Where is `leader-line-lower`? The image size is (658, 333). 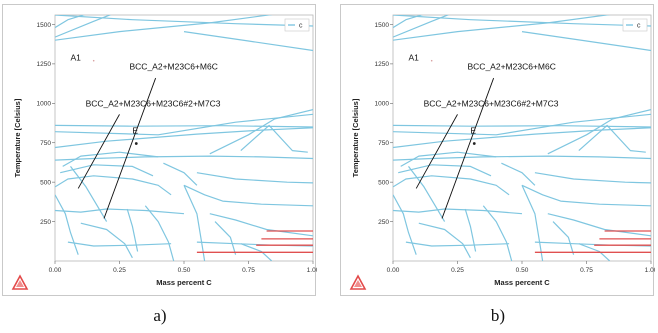 leader-line-lower is located at coordinates (98, 151).